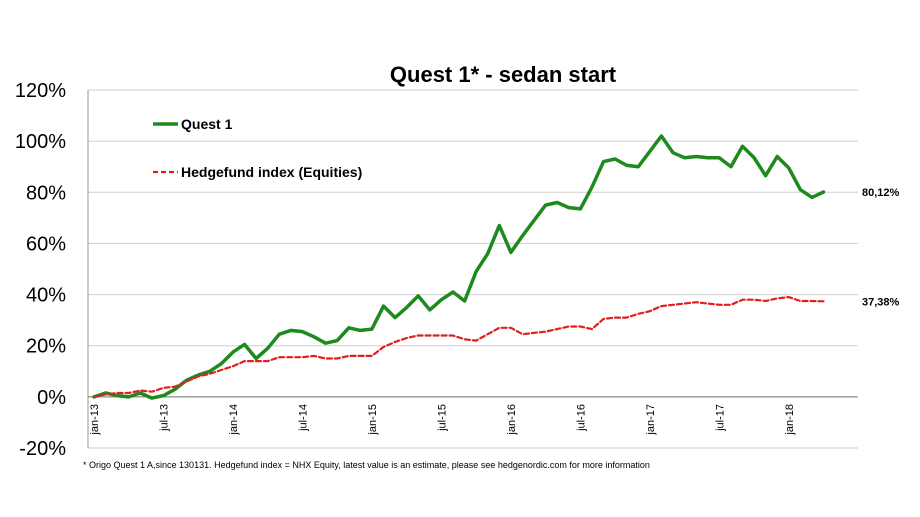  I want to click on x-tick-label: jul-16, so click(581, 418).